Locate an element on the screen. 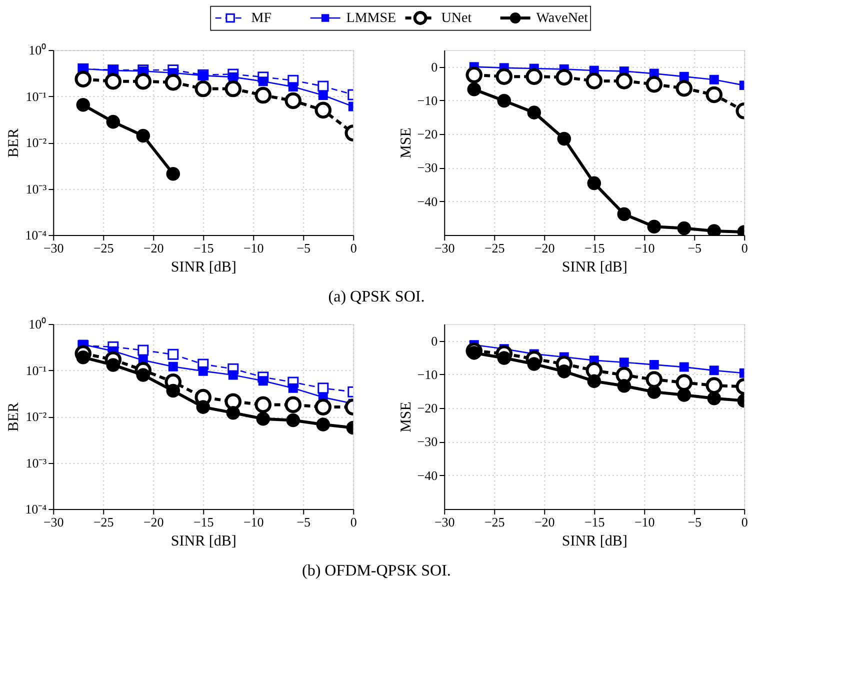 The width and height of the screenshot is (855, 690). legend-label: LMMSE is located at coordinates (371, 18).